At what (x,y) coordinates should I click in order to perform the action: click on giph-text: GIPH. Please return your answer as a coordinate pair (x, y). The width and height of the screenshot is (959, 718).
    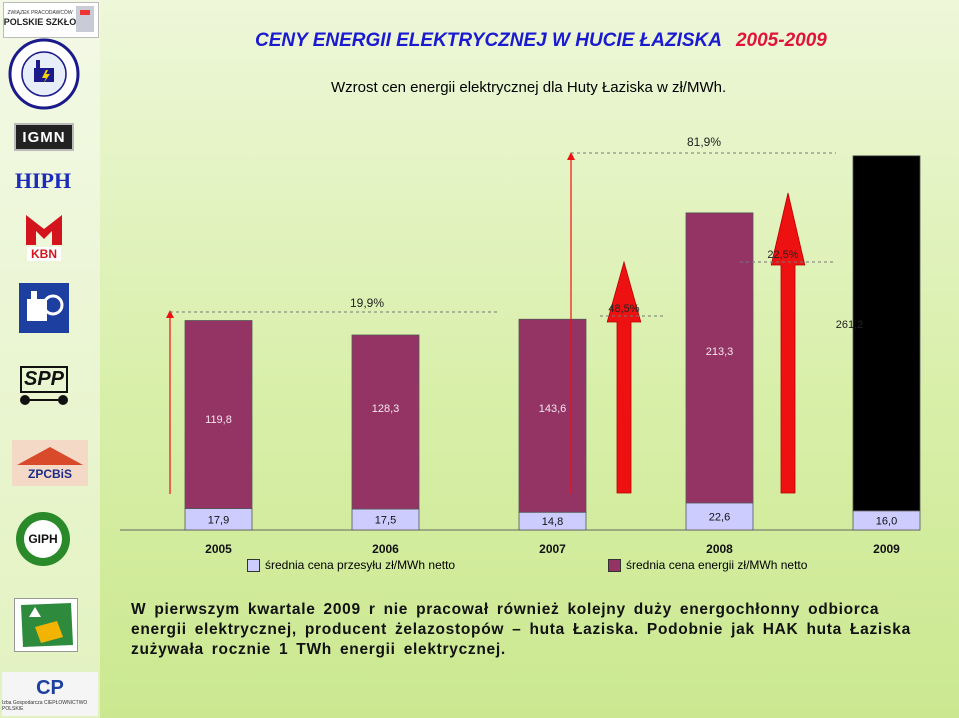
    Looking at the image, I should click on (43, 539).